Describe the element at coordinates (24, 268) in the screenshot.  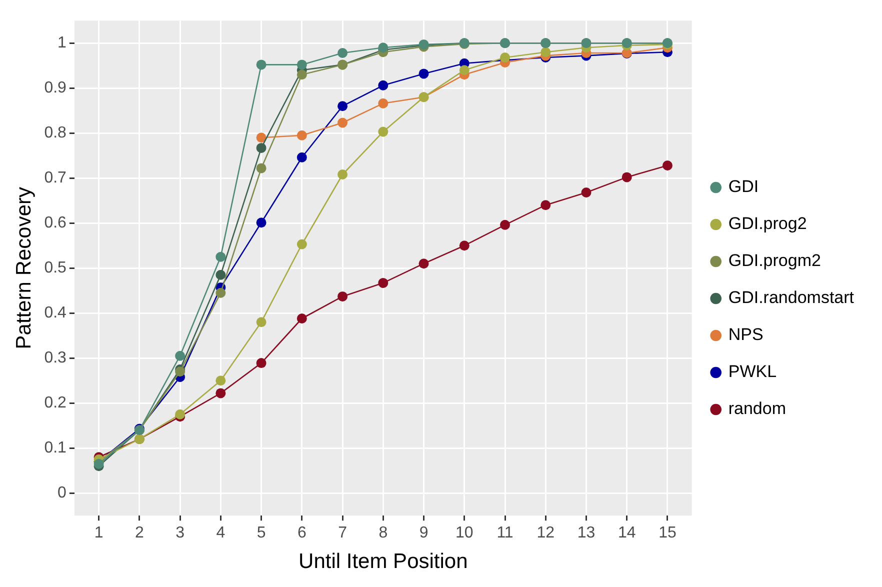
I see `y-axis-title: Pattern Recovery` at that location.